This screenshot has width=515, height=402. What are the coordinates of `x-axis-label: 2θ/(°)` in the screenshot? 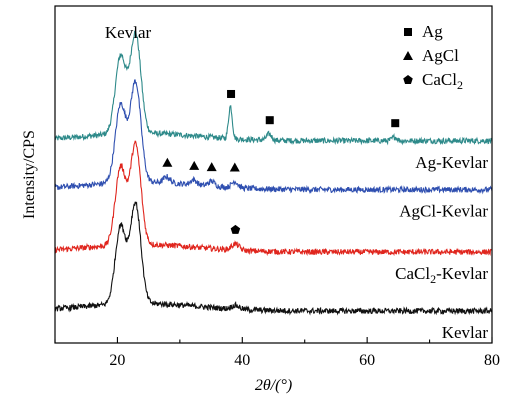 It's located at (273, 385).